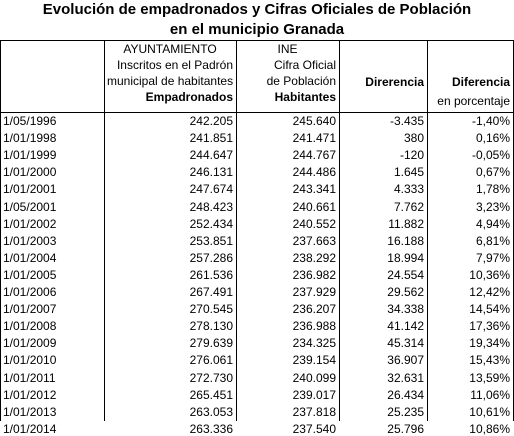 This screenshot has height=436, width=514. What do you see at coordinates (30, 326) in the screenshot?
I see `date-cell: 1/01/2008` at bounding box center [30, 326].